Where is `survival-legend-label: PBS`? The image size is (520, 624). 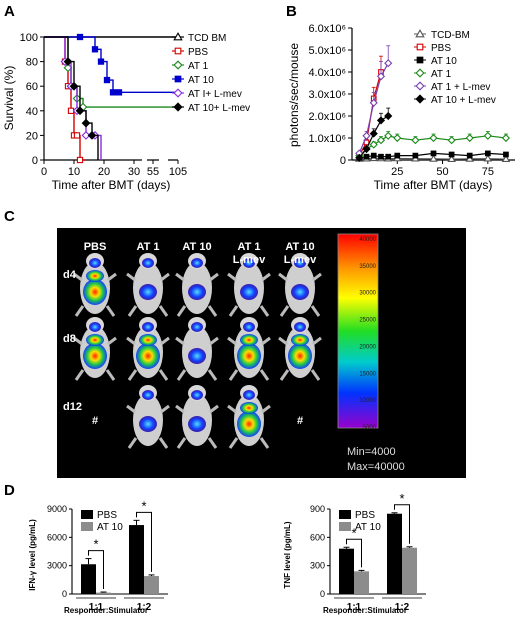 survival-legend-label: PBS is located at coordinates (198, 52).